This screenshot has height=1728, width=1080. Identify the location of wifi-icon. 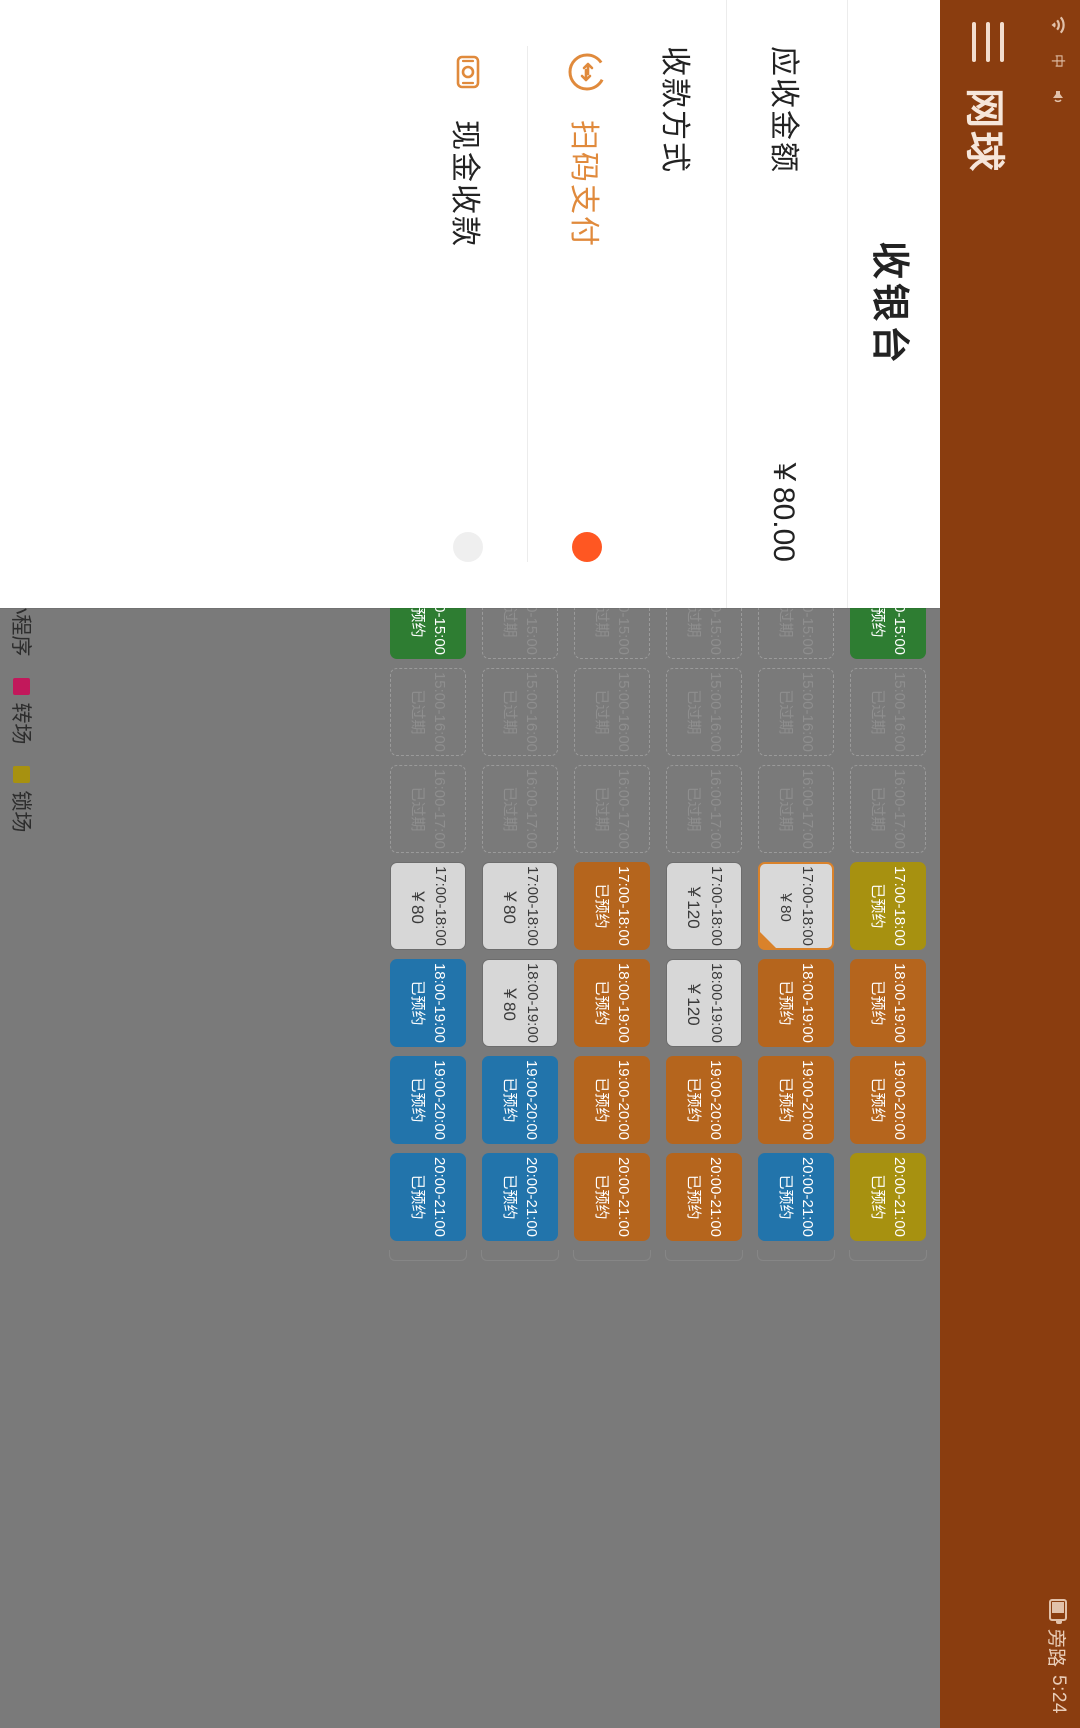
(1058, 25).